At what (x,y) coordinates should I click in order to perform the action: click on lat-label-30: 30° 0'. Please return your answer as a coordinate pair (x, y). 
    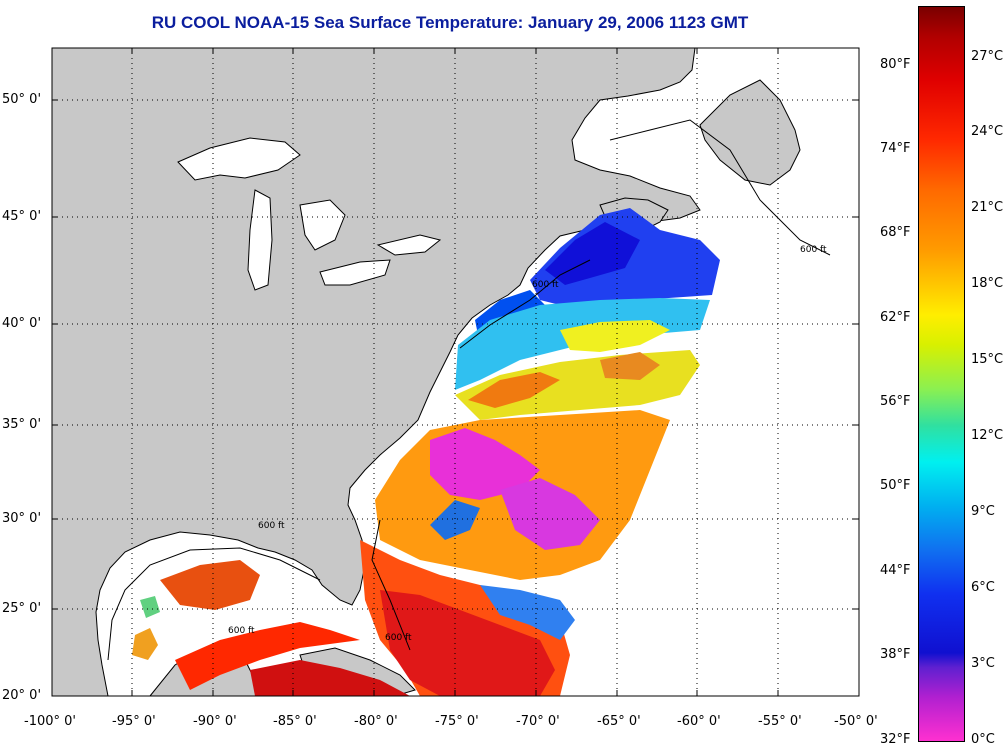
    Looking at the image, I should click on (22, 518).